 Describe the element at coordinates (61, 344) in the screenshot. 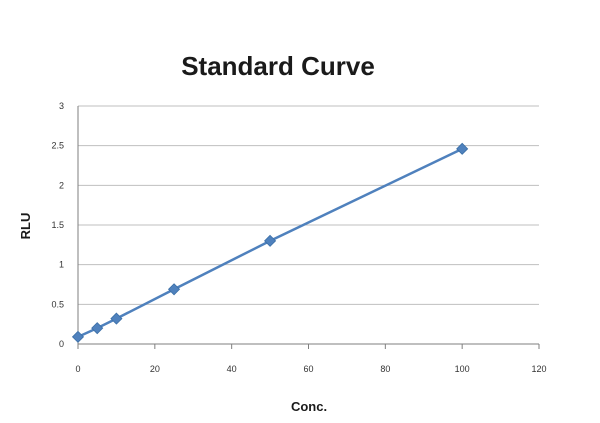

I see `y-tick-label: 0` at that location.